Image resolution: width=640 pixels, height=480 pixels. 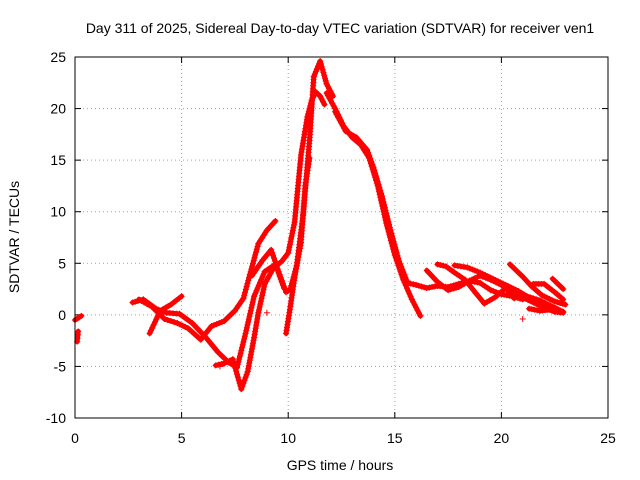 What do you see at coordinates (56, 418) in the screenshot?
I see `y-tick-label: -10` at bounding box center [56, 418].